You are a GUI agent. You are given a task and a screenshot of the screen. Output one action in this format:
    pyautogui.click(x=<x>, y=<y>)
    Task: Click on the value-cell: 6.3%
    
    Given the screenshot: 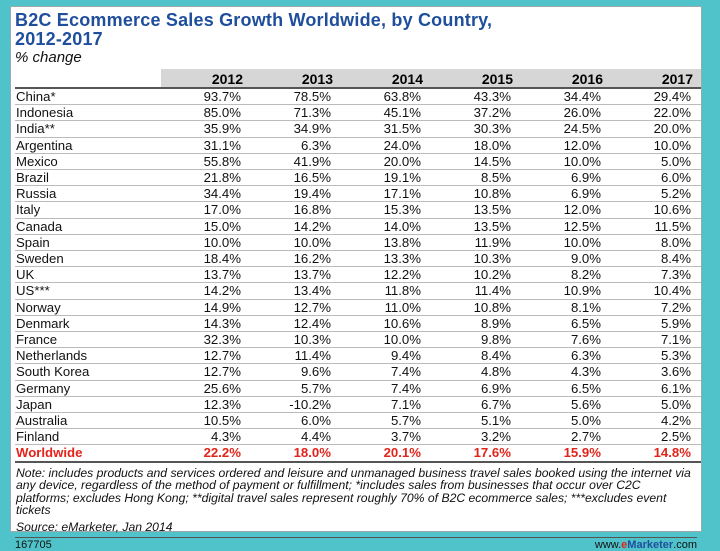 What is the action you would take?
    pyautogui.click(x=566, y=356)
    